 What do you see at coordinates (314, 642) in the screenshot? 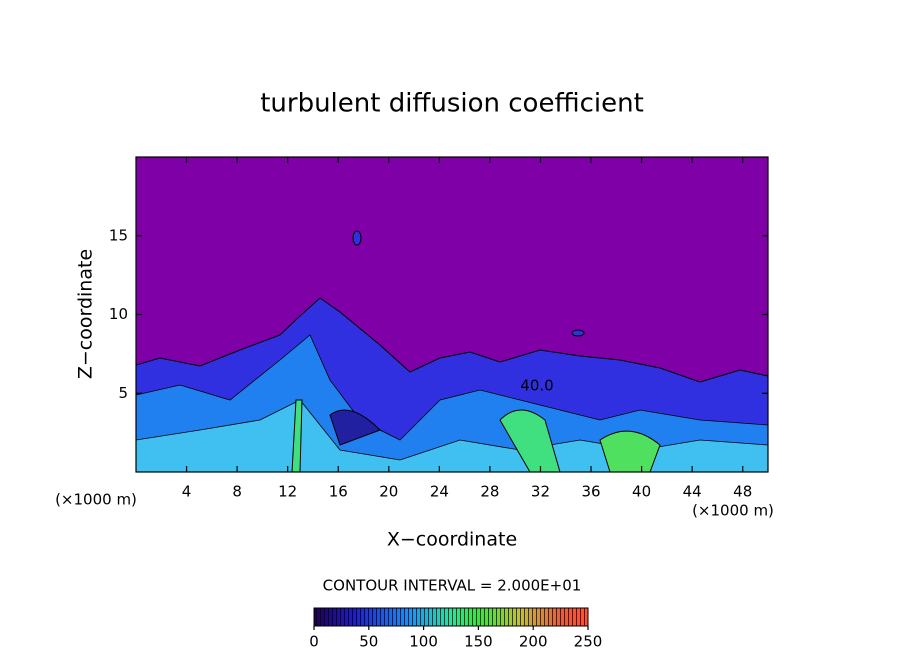
I see `colorbar-tick-label: 0` at bounding box center [314, 642].